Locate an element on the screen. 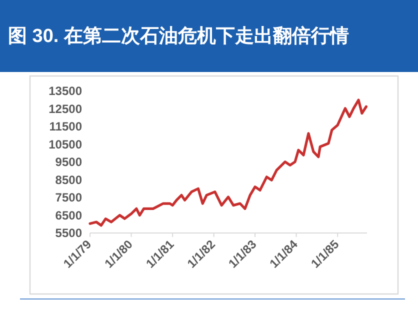 Image resolution: width=418 pixels, height=324 pixels. y-tick-label: 12500 is located at coordinates (65, 109).